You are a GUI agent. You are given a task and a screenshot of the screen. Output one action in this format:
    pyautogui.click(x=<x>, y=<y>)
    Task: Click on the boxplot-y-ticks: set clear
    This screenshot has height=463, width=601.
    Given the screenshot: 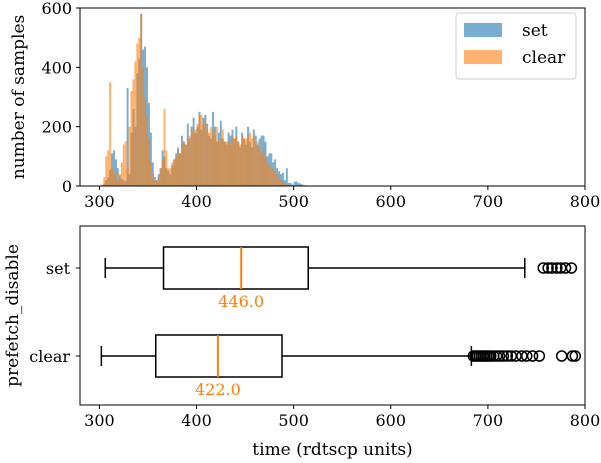 What is the action you would take?
    pyautogui.click(x=54, y=312)
    